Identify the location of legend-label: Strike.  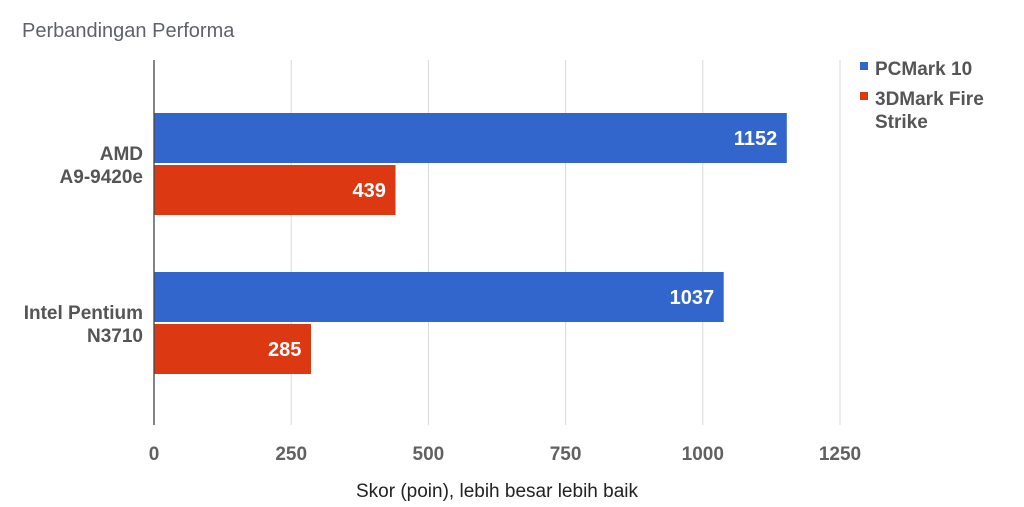
(901, 122).